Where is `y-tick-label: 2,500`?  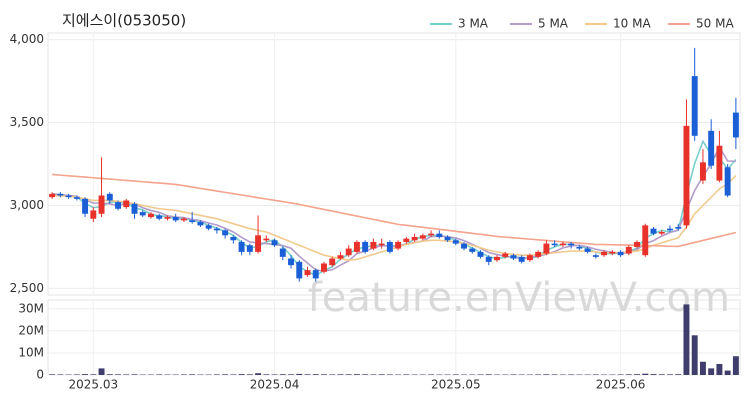
y-tick-label: 2,500 is located at coordinates (27, 288).